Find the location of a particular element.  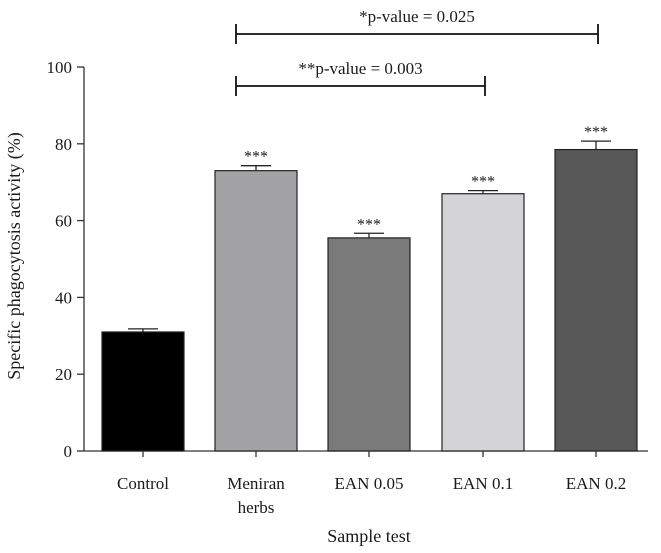

x-axis-title: Sample test is located at coordinates (369, 536).